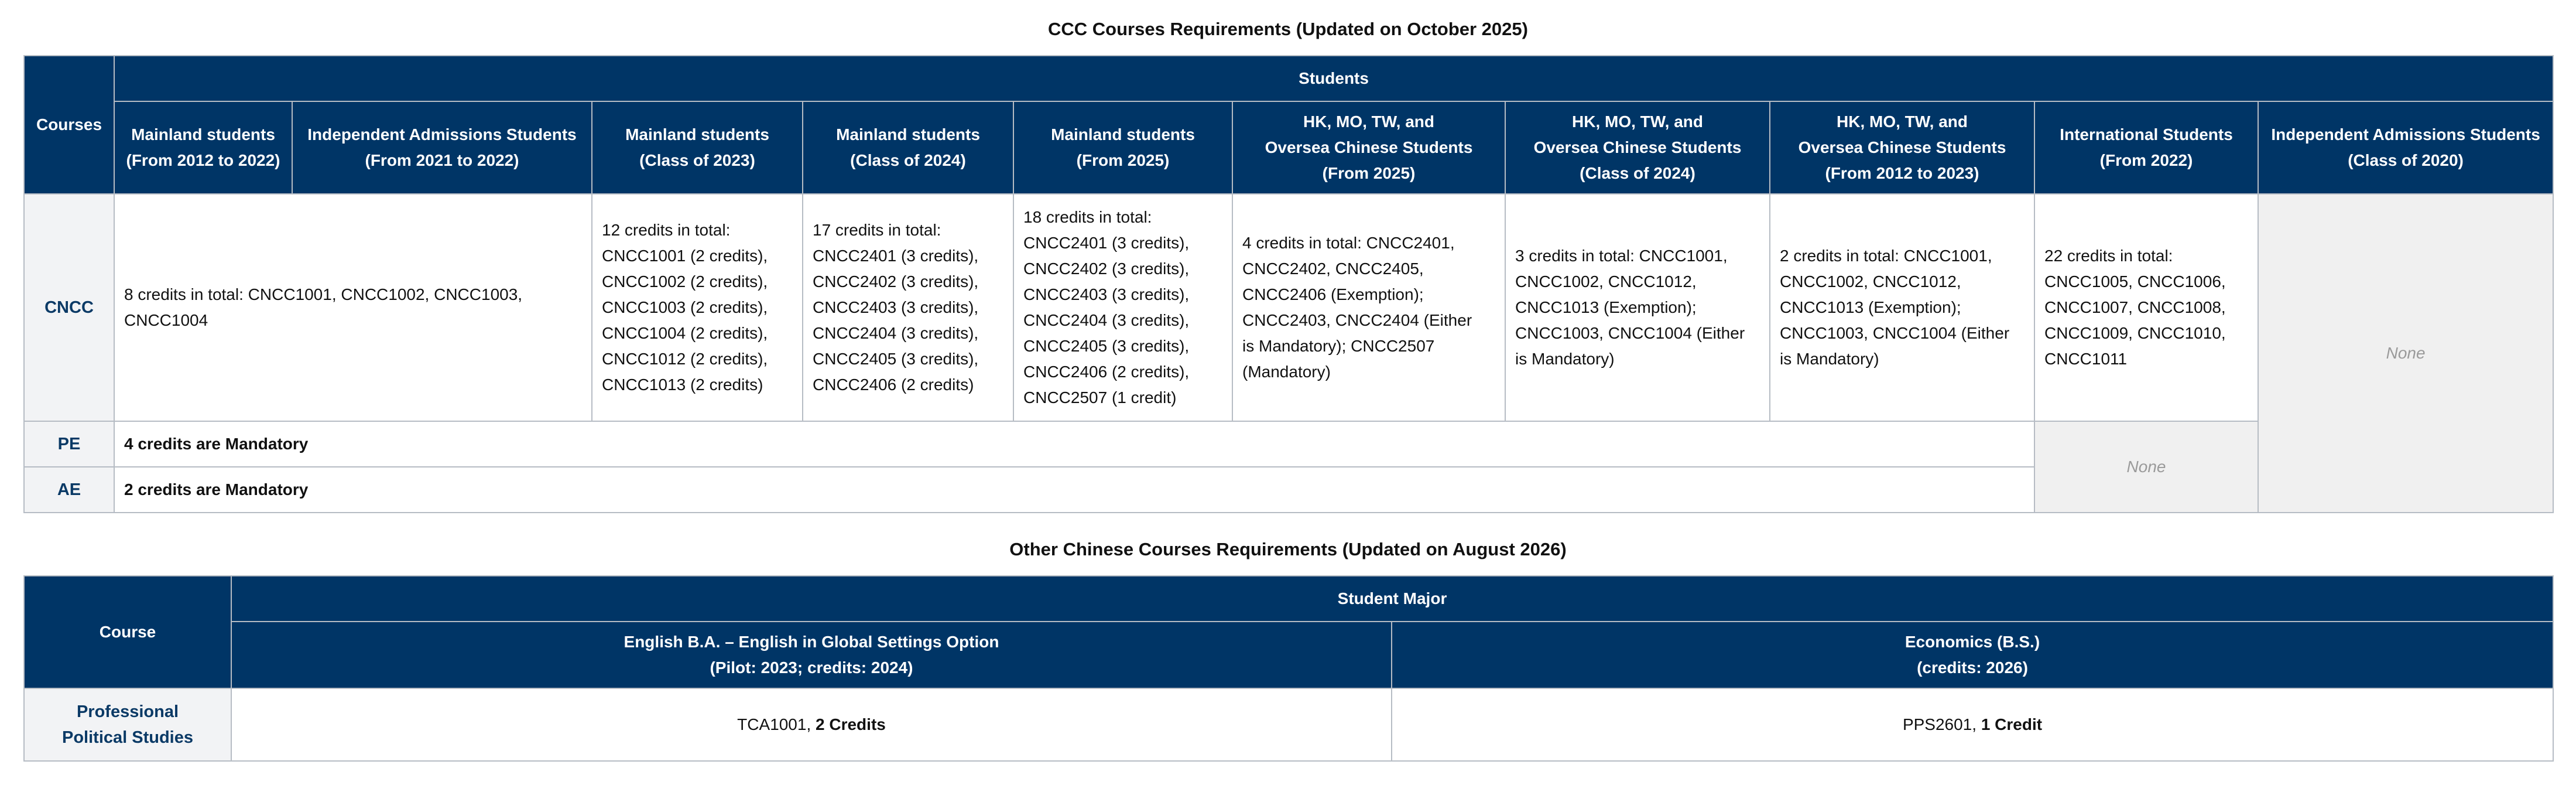 Image resolution: width=2576 pixels, height=785 pixels. What do you see at coordinates (1392, 598) in the screenshot?
I see `student-major-header: Student Major` at bounding box center [1392, 598].